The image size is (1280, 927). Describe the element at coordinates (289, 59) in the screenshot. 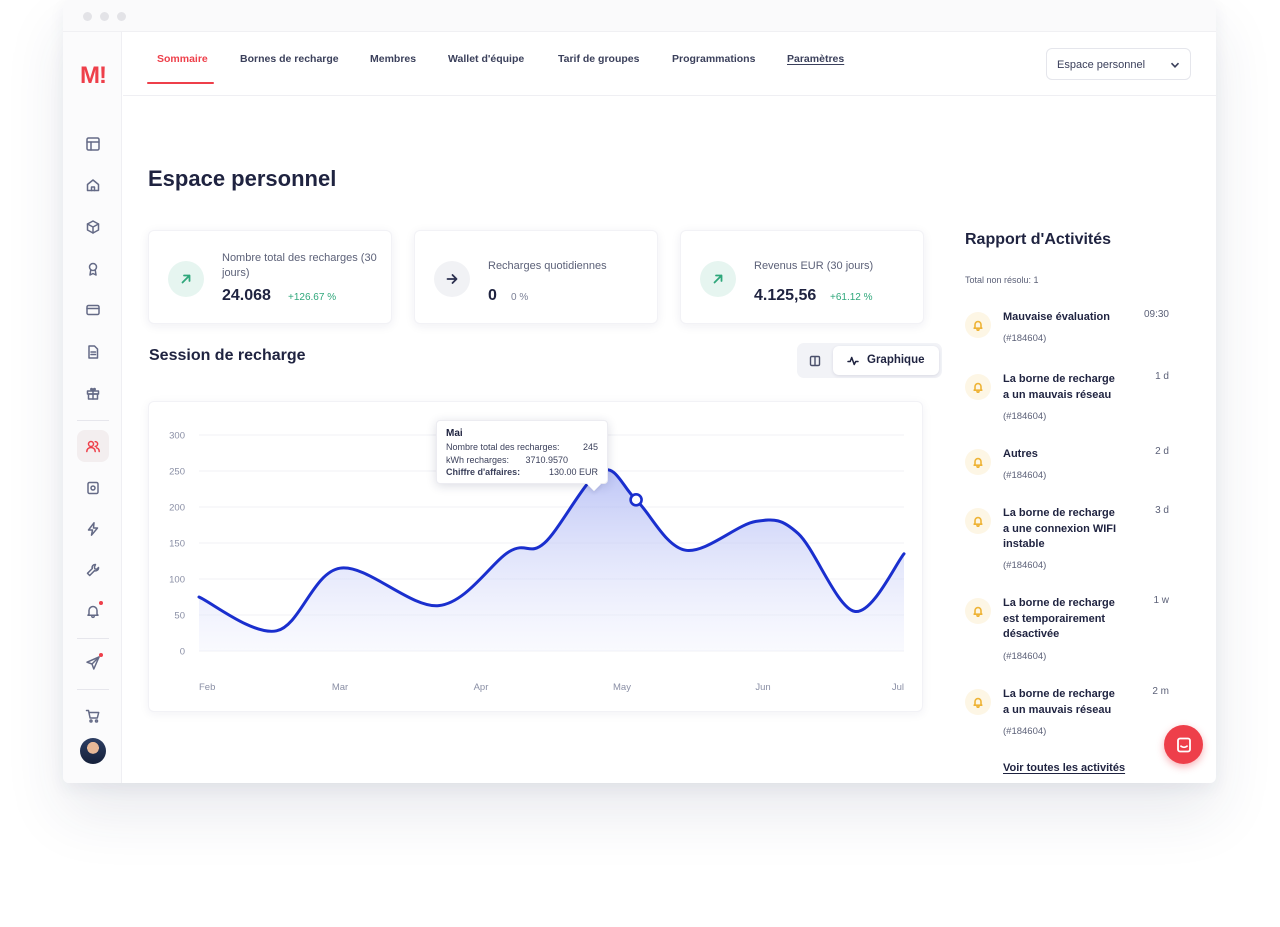

I see `tab-bornes-de-recharge: Bornes de recharge` at that location.